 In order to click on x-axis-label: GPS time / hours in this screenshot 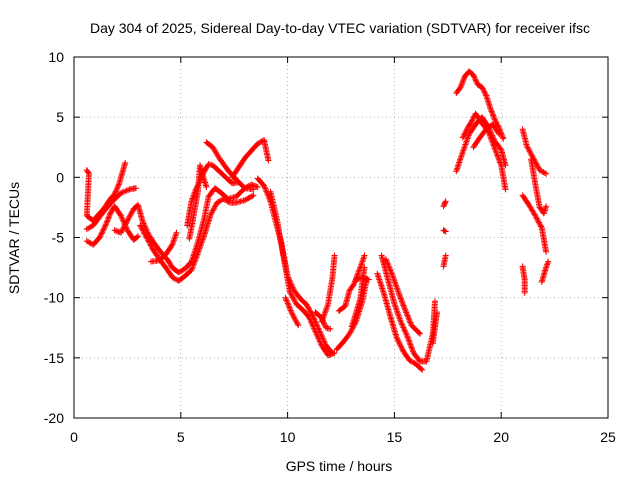, I will do `click(339, 466)`.